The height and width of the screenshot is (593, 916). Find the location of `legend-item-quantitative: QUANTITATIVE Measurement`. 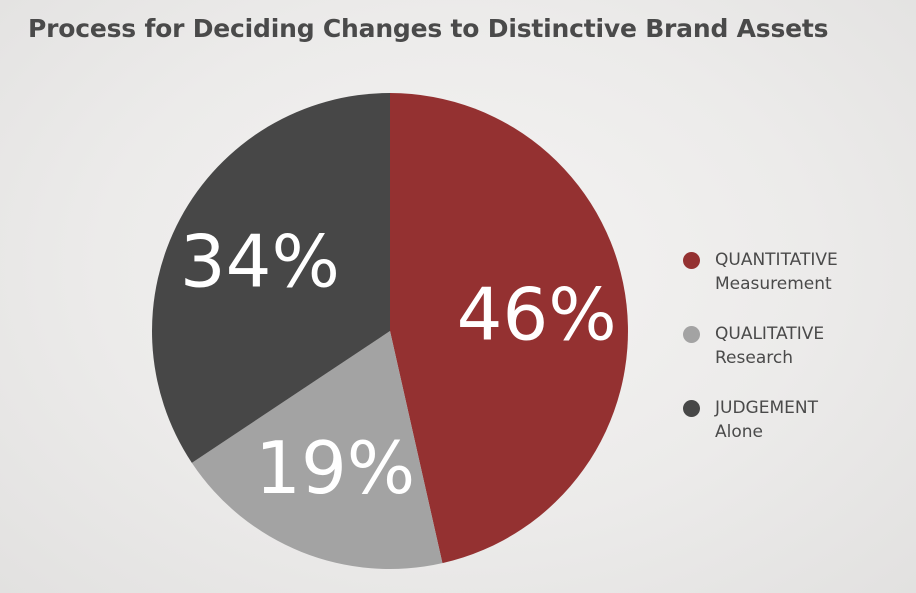

legend-item-quantitative: QUANTITATIVE Measurement is located at coordinates (760, 285).